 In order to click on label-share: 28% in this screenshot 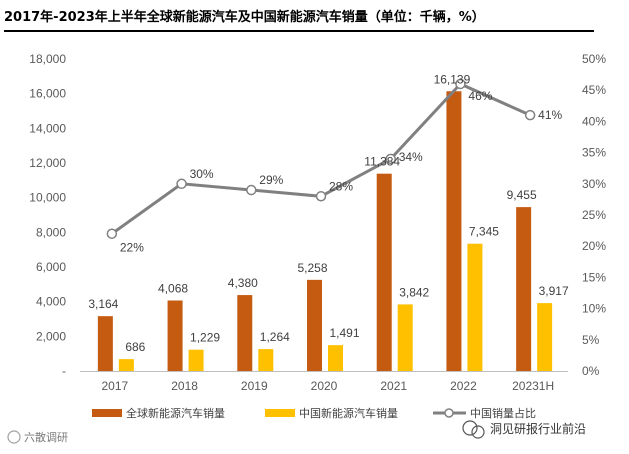, I will do `click(341, 186)`.